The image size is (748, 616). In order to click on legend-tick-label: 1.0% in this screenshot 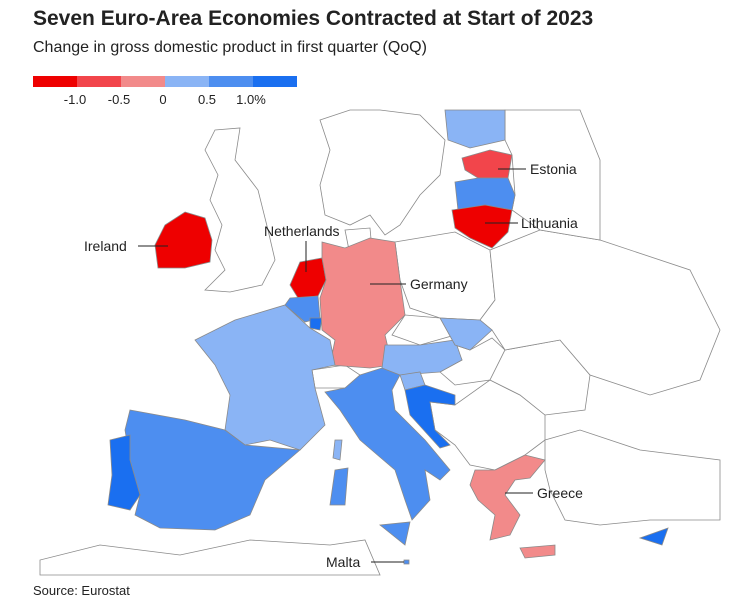, I will do `click(251, 99)`.